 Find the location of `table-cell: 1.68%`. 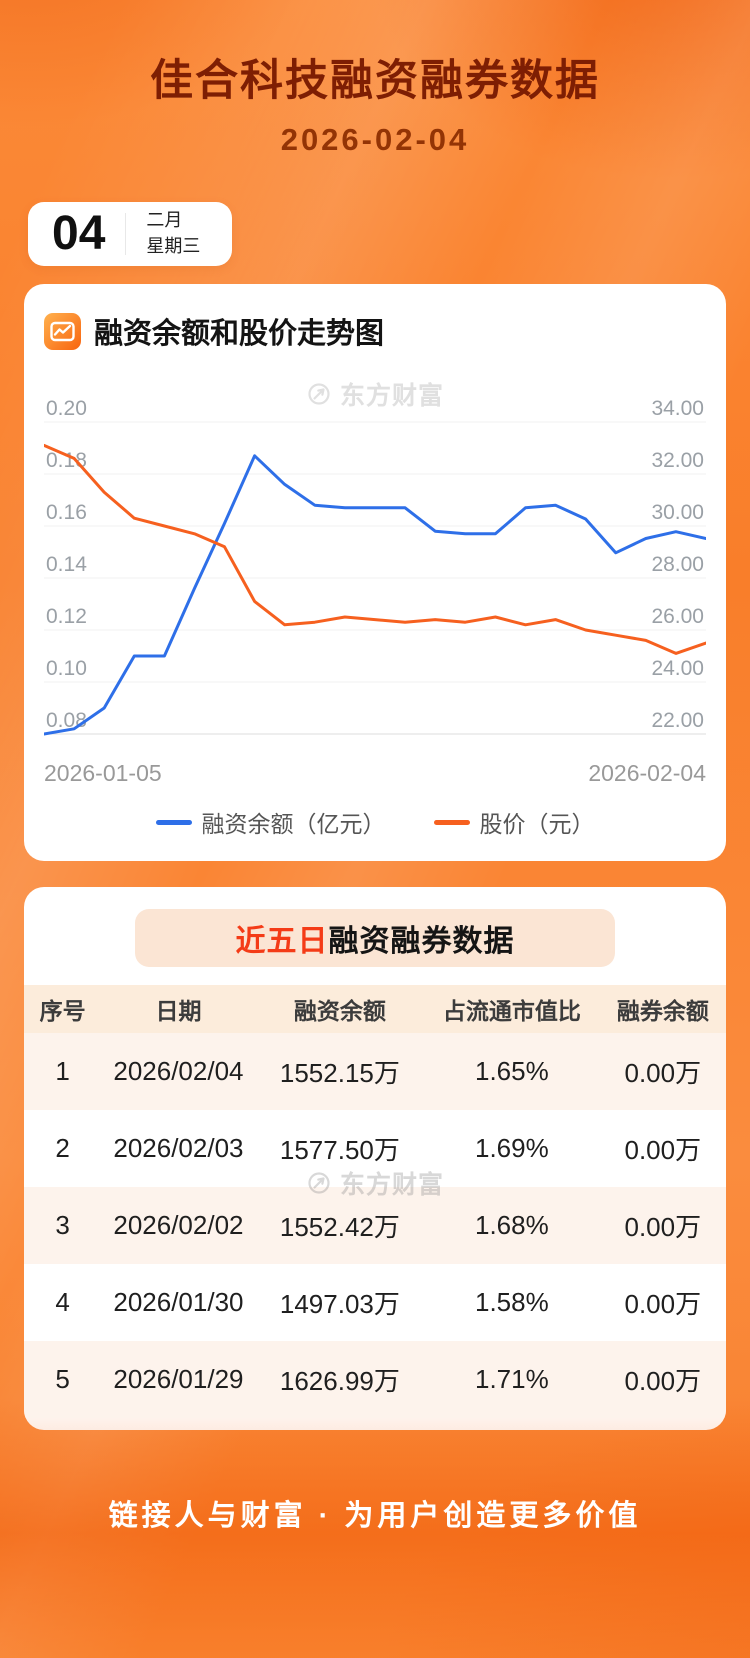

table-cell: 1.68% is located at coordinates (512, 1225).